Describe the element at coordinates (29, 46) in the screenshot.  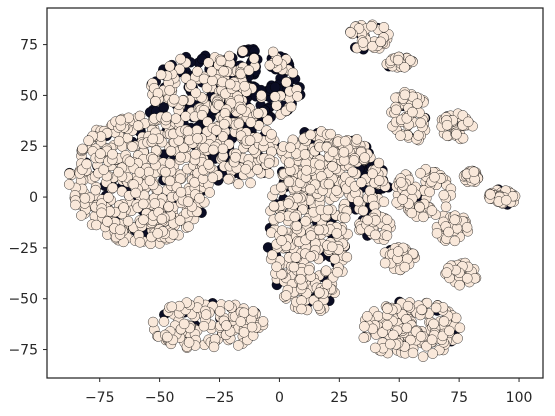
I see `y-tick-label: 75` at that location.